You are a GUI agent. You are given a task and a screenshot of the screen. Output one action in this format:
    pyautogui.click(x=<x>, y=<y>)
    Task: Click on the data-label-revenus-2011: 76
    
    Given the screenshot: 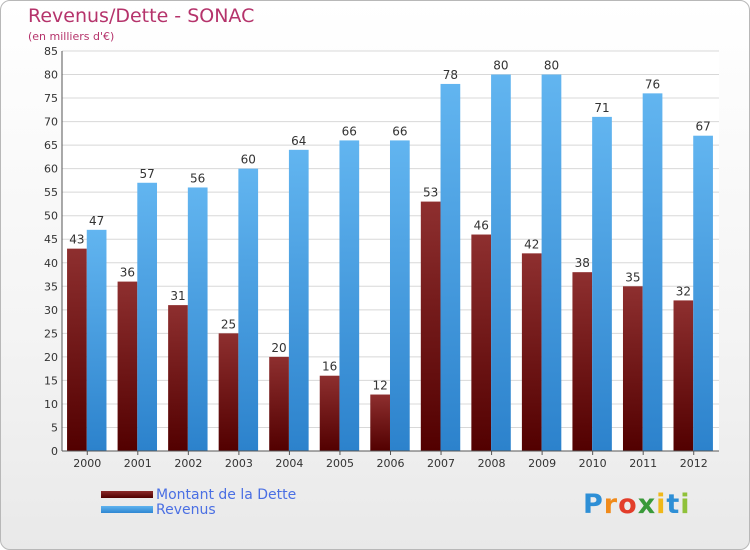 What is the action you would take?
    pyautogui.click(x=652, y=84)
    